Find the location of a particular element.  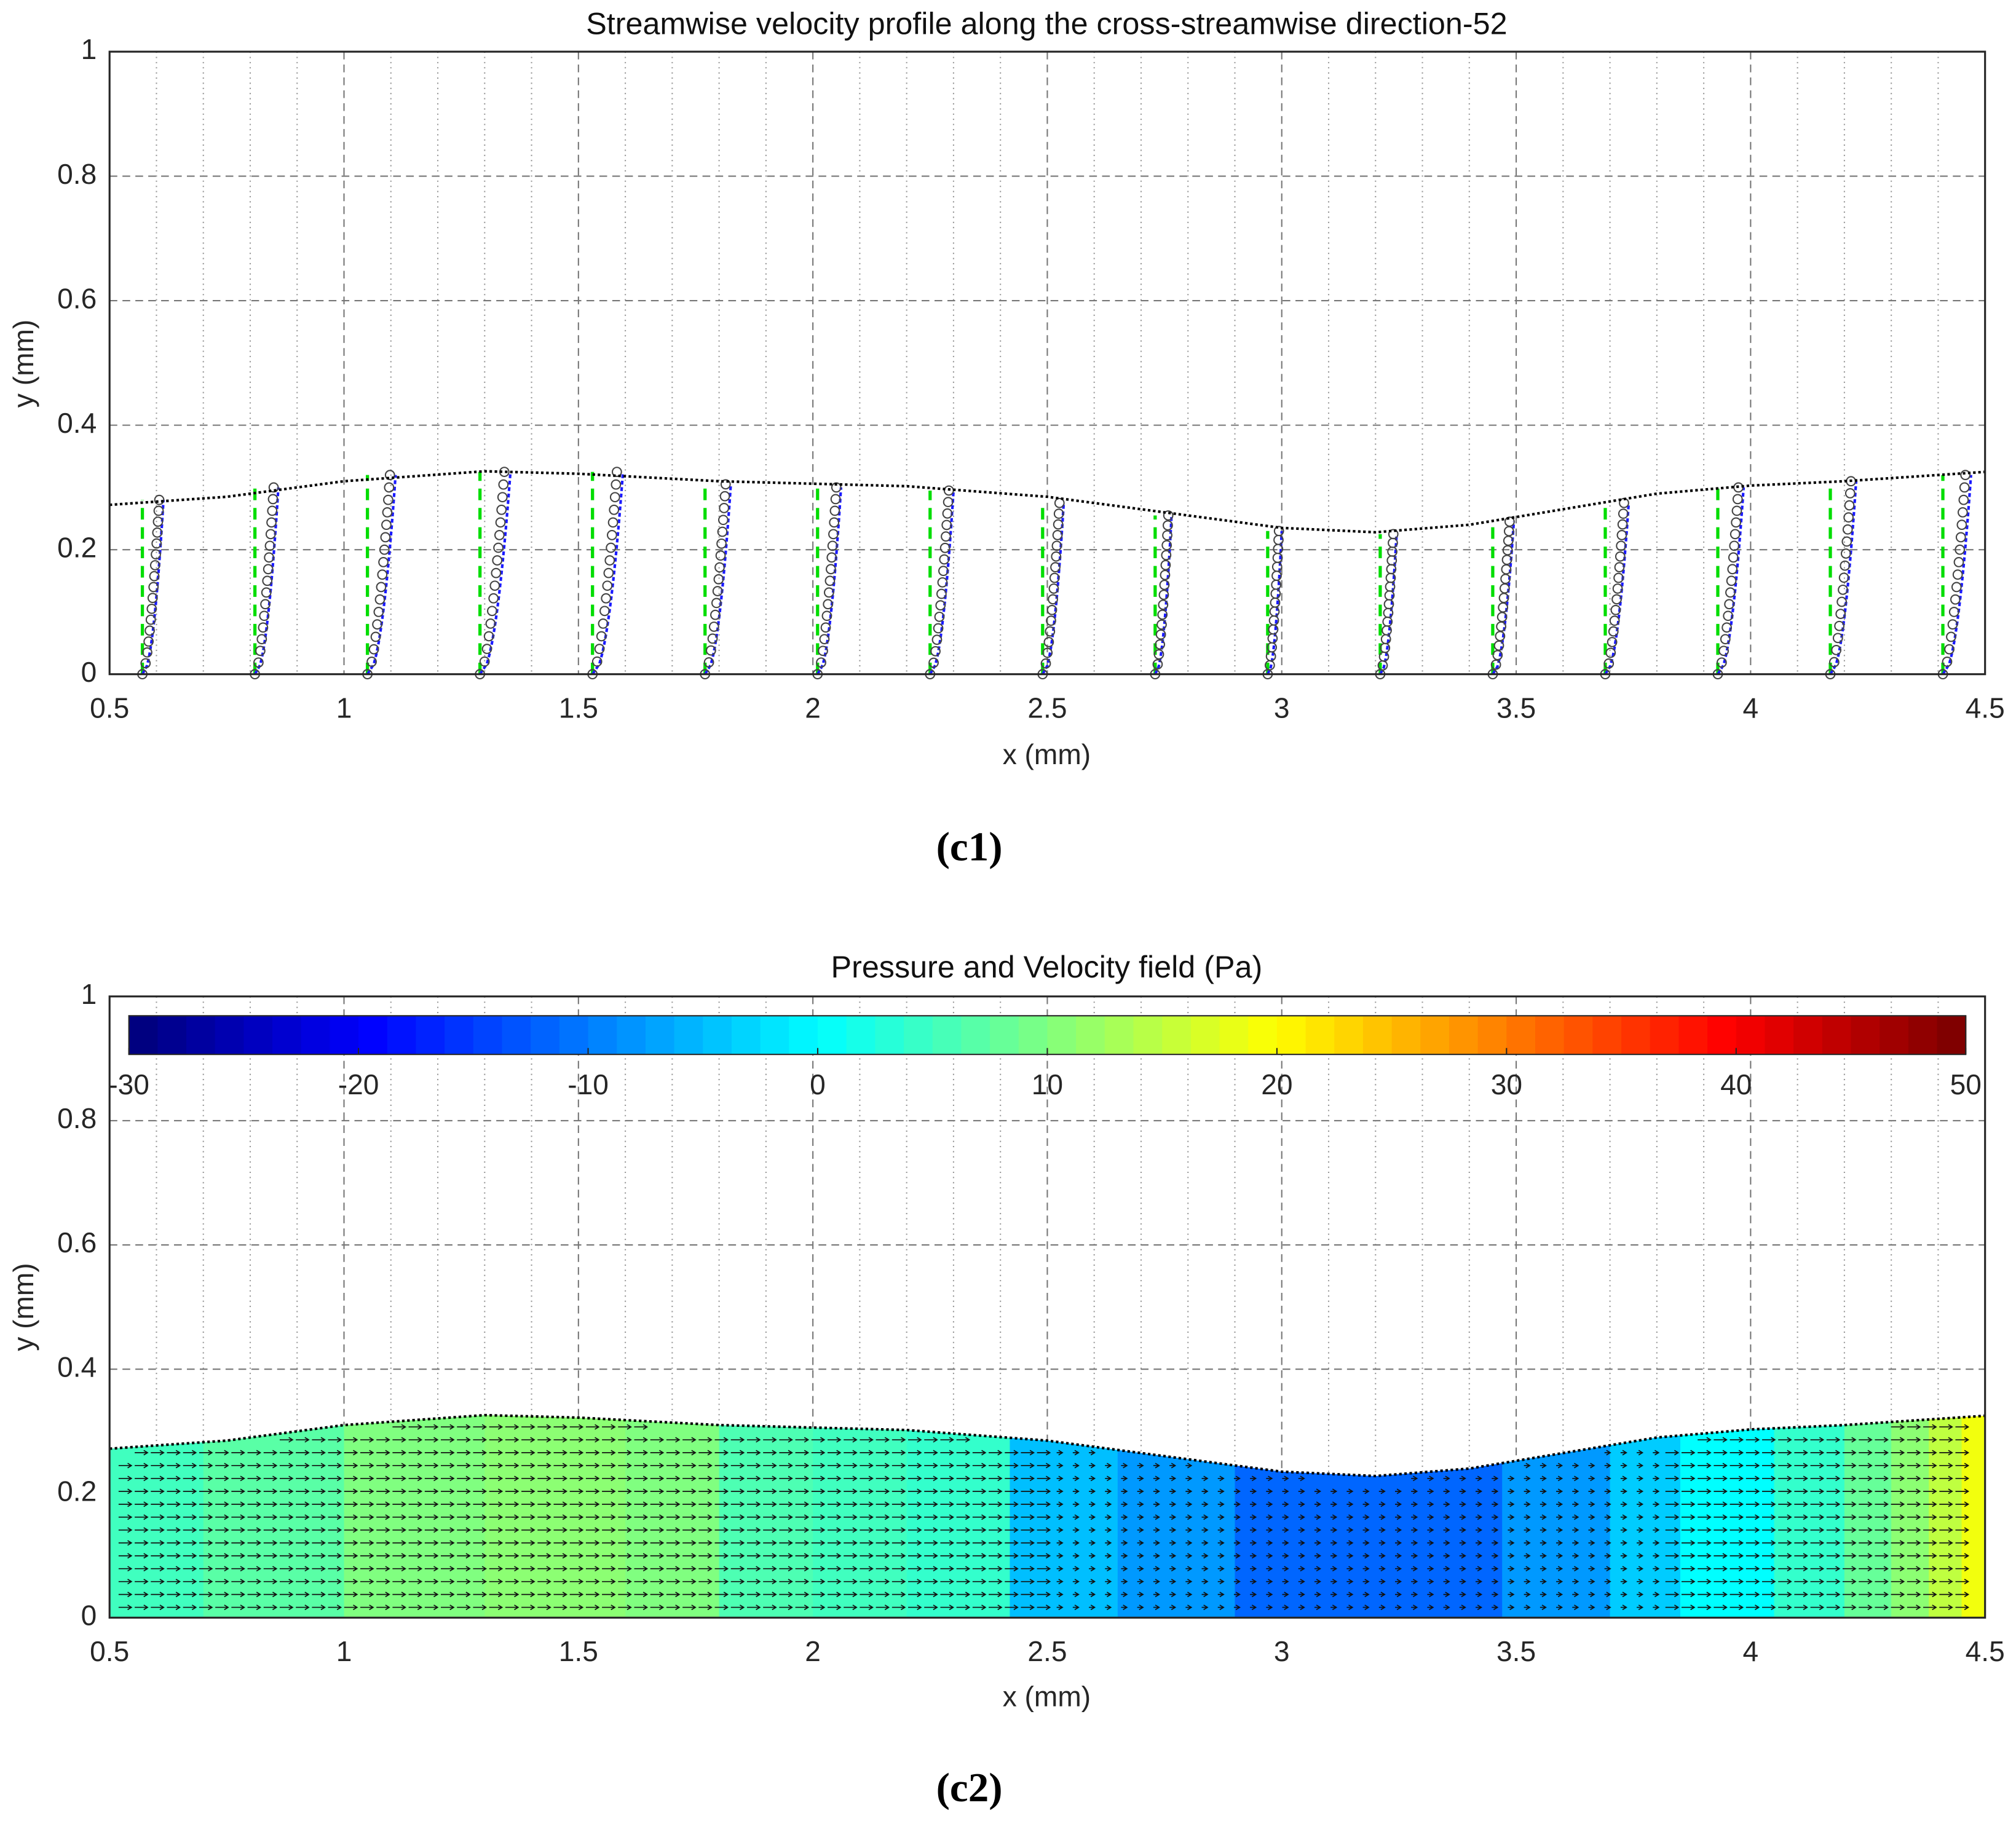

x-tick-label: 3.5 is located at coordinates (1516, 1651).